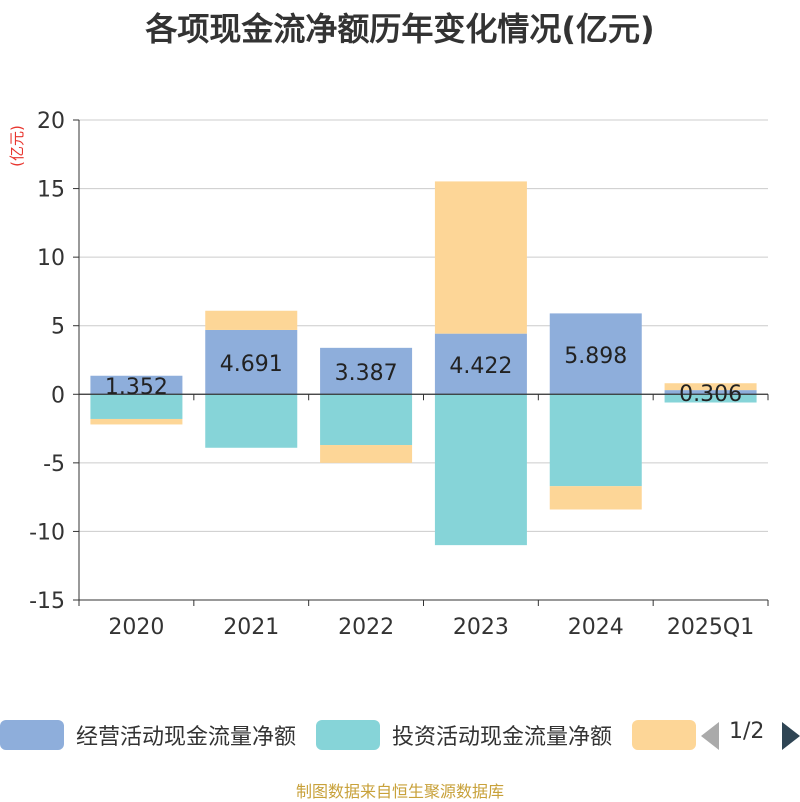 This screenshot has height=802, width=800. Describe the element at coordinates (136, 387) in the screenshot. I see `data-label-2020: 1.352` at that location.